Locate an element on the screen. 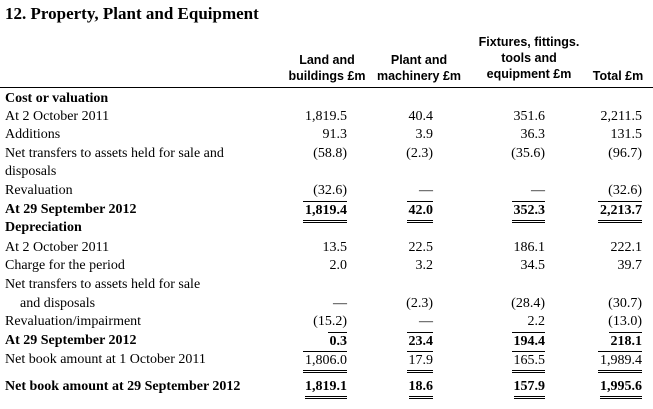 This screenshot has width=653, height=409. cell-plant: 42.0 is located at coordinates (419, 212).